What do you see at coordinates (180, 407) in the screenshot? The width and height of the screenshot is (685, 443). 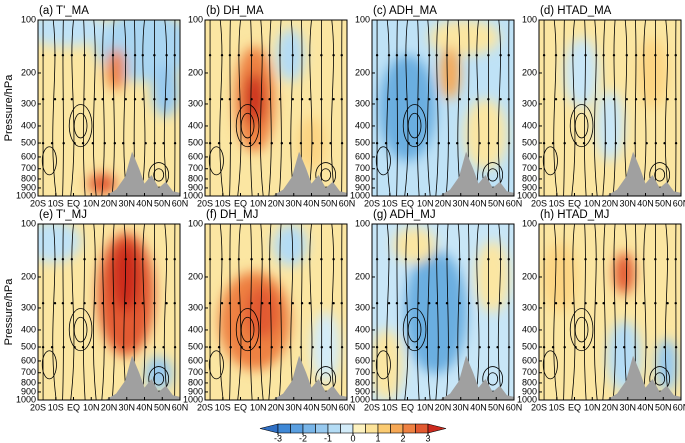 I see `x-tick-label: 60N` at bounding box center [180, 407].